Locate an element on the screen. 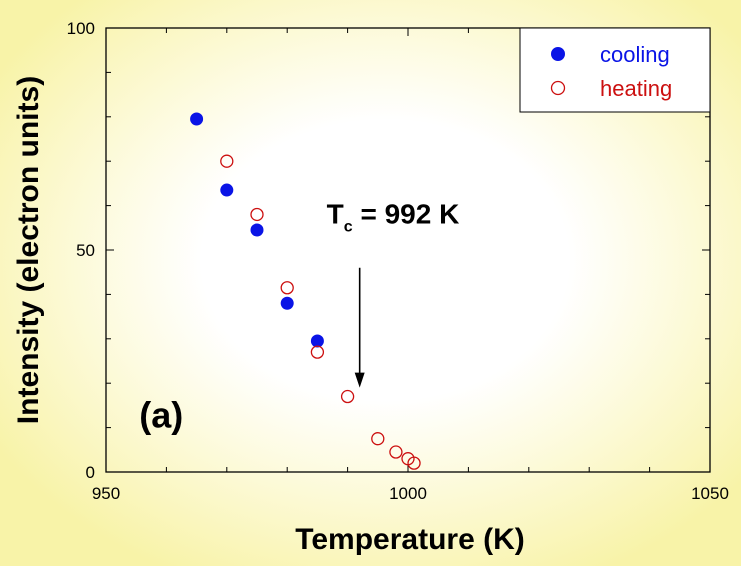  cooling-legend-label: cooling is located at coordinates (635, 54).